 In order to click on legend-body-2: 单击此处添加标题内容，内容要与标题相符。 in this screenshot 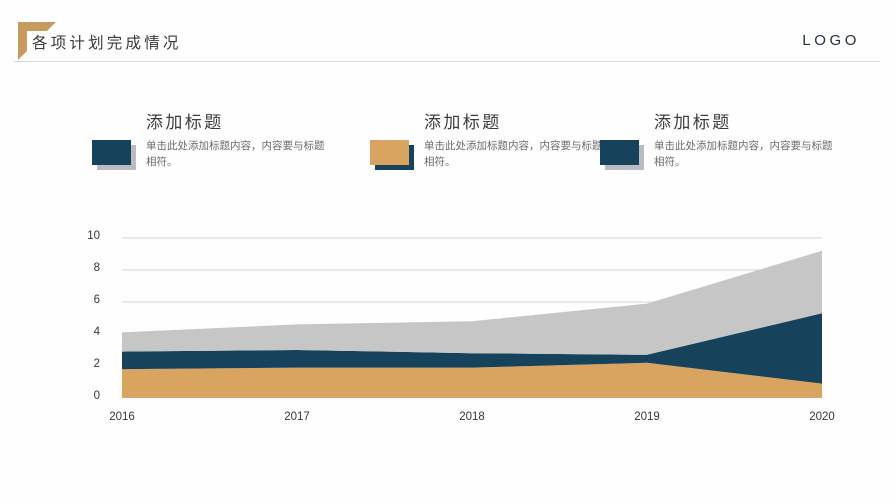, I will do `click(513, 154)`.